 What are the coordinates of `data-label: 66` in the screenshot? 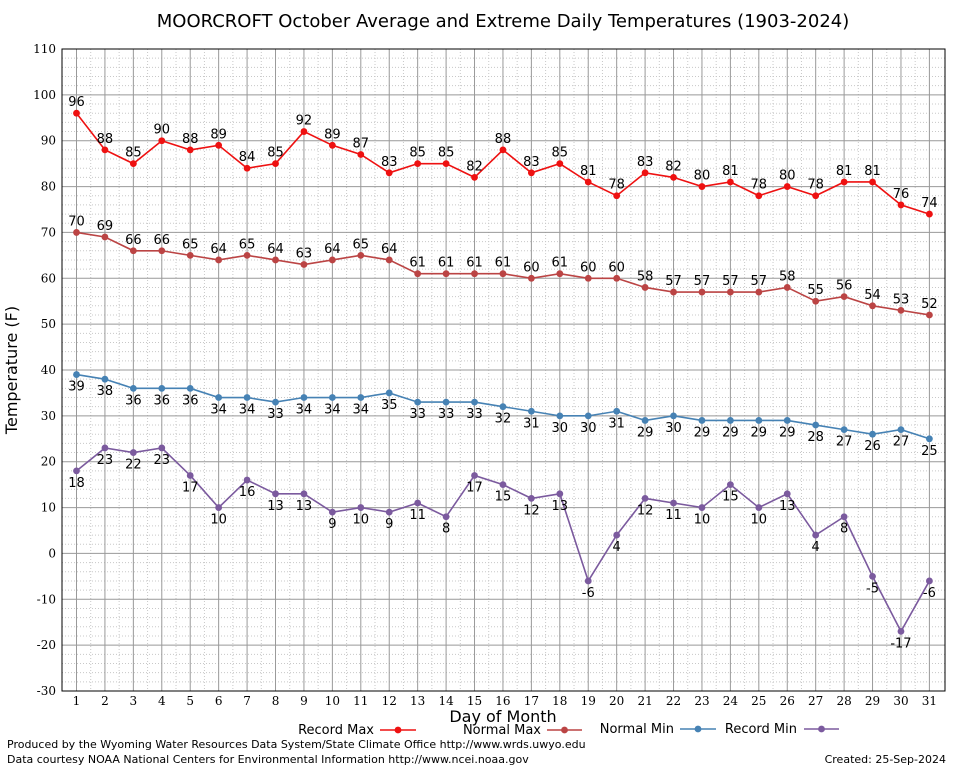 It's located at (133, 240).